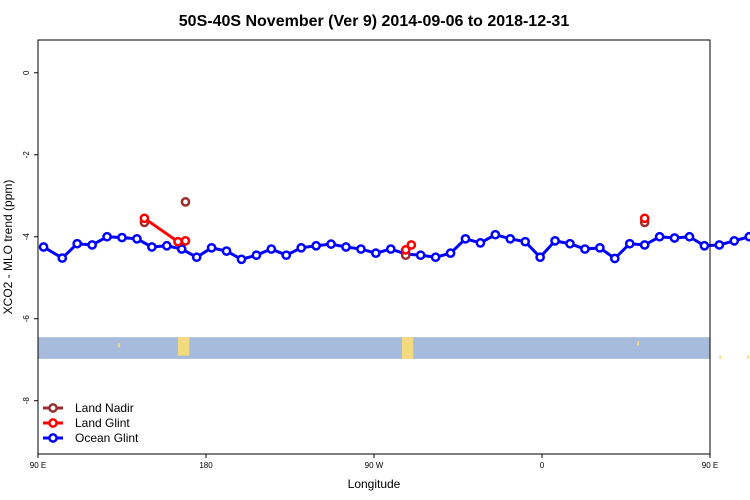 The height and width of the screenshot is (500, 750). I want to click on x-tick-label: 90 W, so click(374, 465).